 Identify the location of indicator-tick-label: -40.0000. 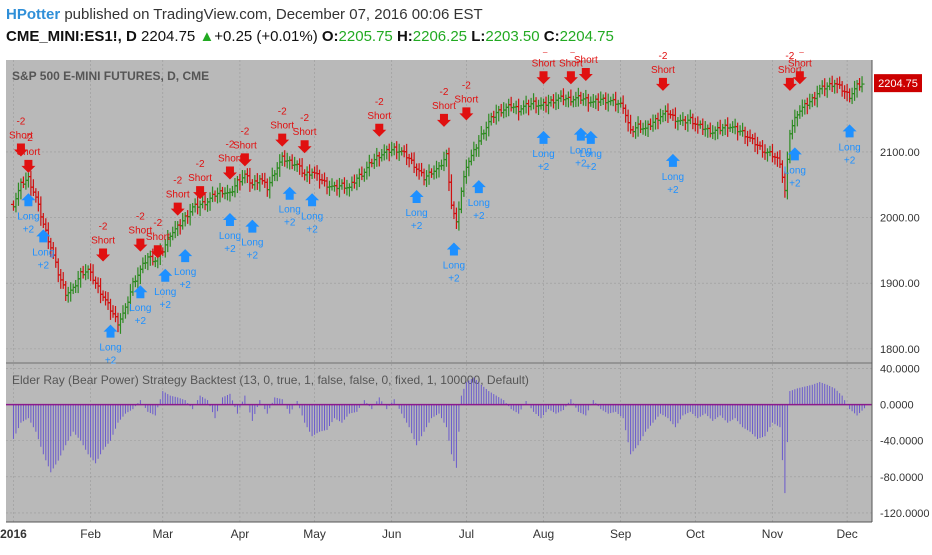
(901, 442).